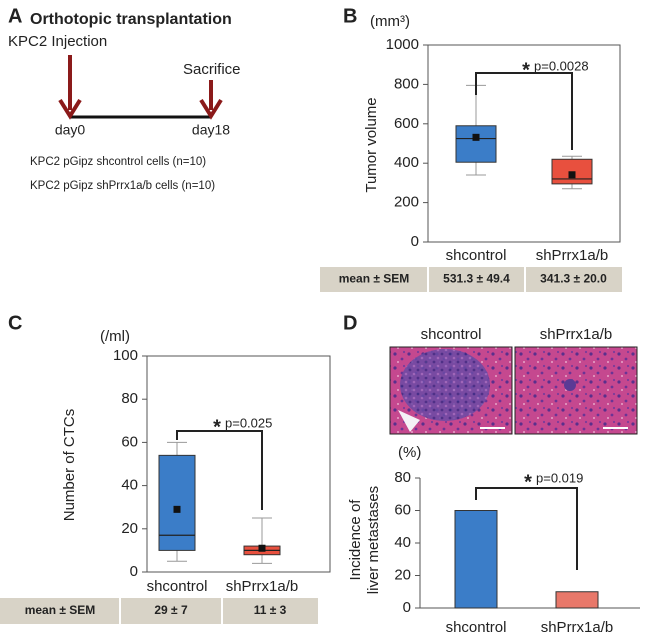  I want to click on y-unit: (/ml), so click(115, 336).